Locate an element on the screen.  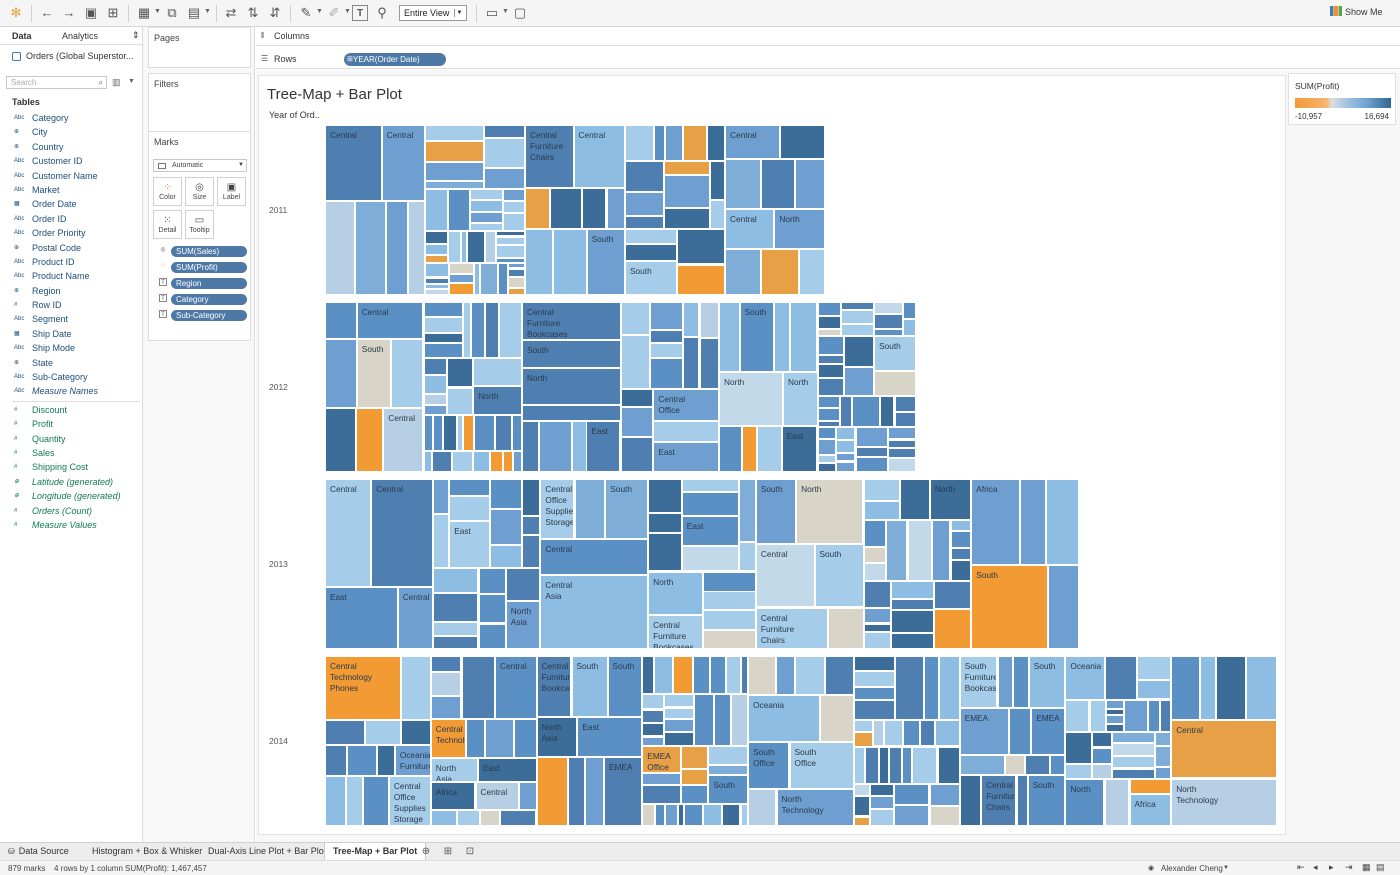
field-shipping-cost: # Shipping Cost is located at coordinates (76, 467).